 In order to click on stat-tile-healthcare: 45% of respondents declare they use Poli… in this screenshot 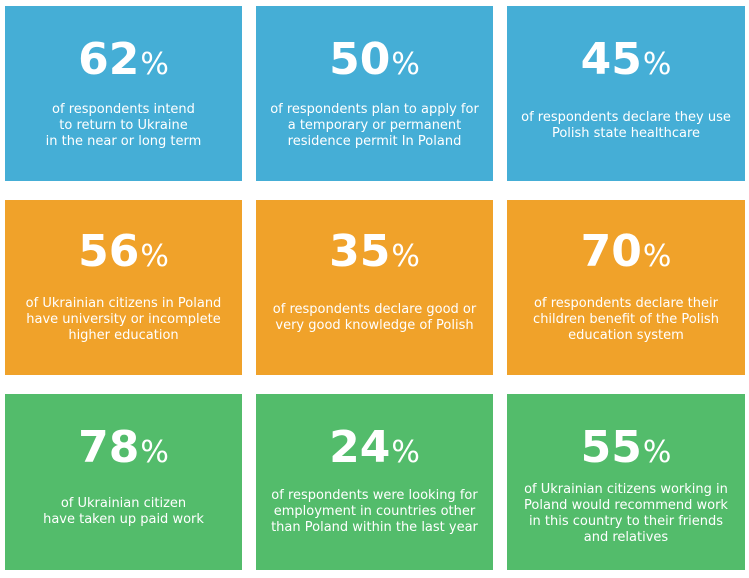, I will do `click(626, 93)`.